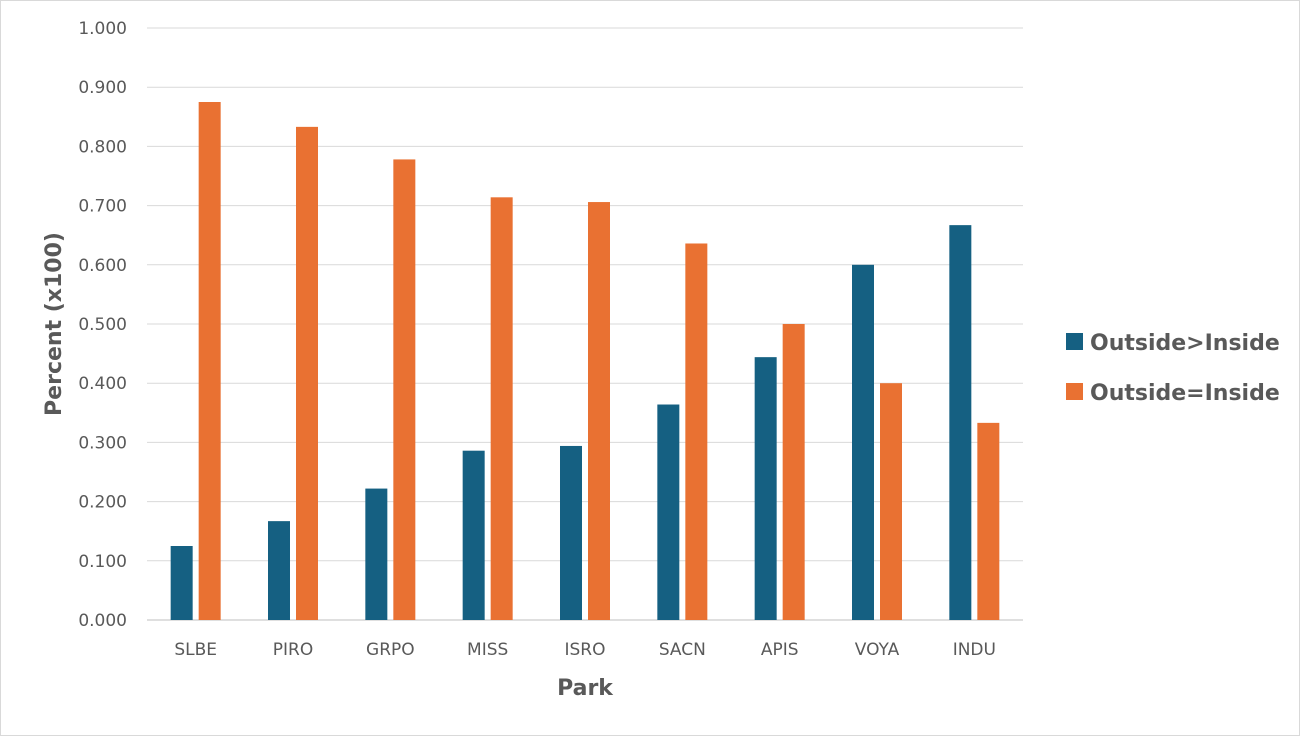 The height and width of the screenshot is (740, 1300). What do you see at coordinates (102, 207) in the screenshot?
I see `y-tick-label: 0.700` at bounding box center [102, 207].